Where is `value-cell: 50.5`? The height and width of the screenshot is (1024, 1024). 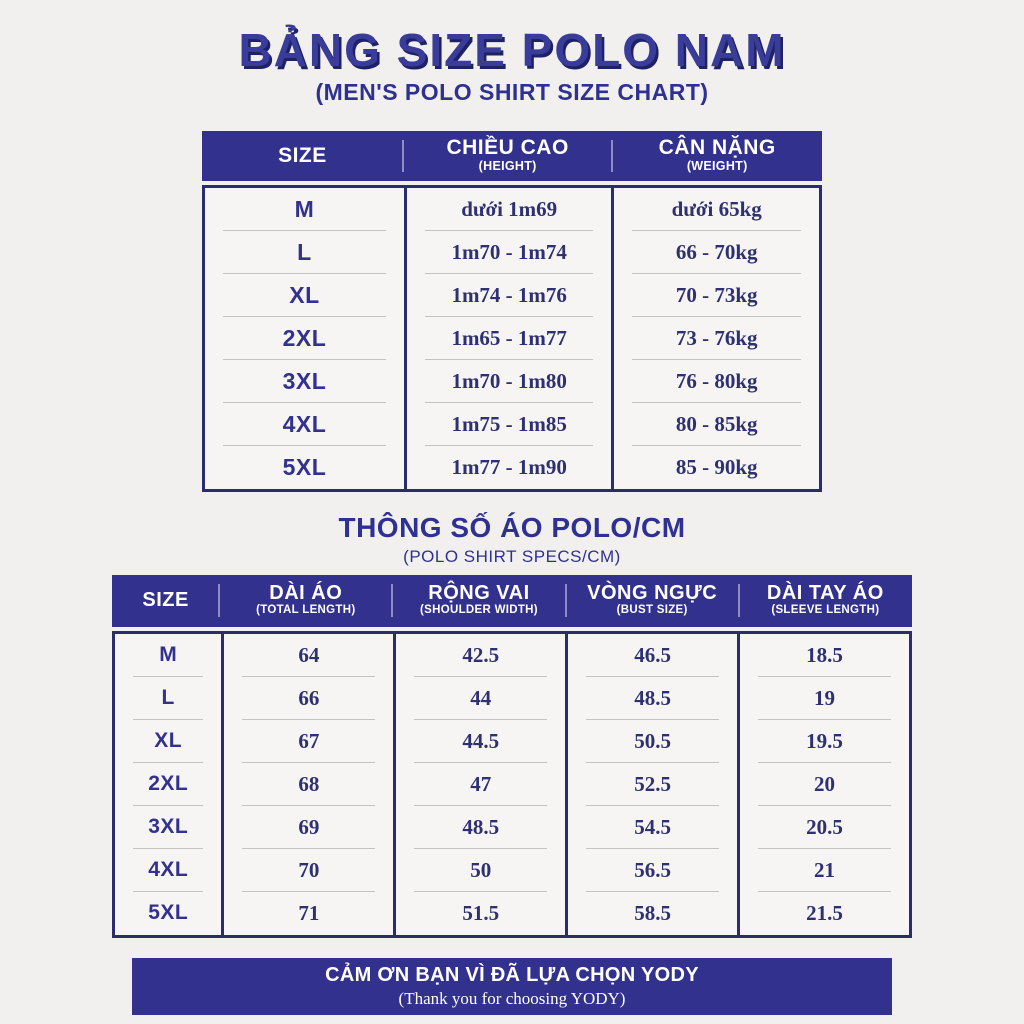 value-cell: 50.5 is located at coordinates (651, 741).